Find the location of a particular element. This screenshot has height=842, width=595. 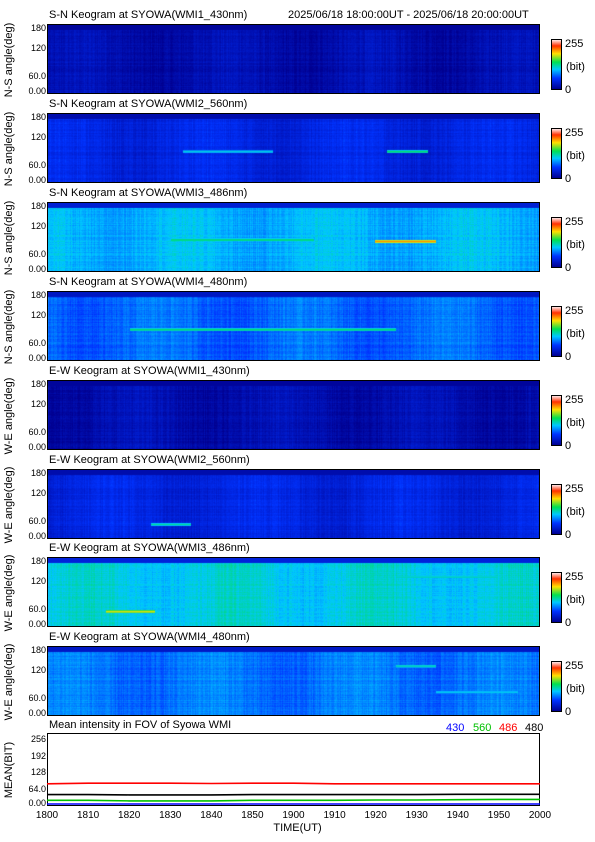

keogram-title: E-W Keogram at SYOWA(WMI3_486nm) is located at coordinates (149, 548).